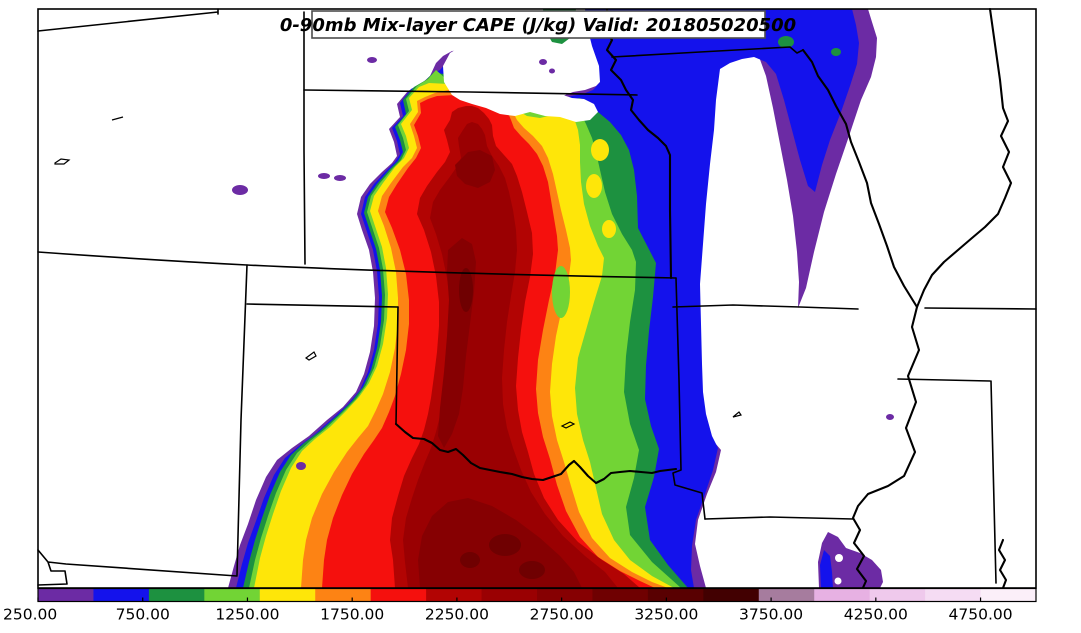 This screenshot has width=1081, height=633. What do you see at coordinates (30, 615) in the screenshot?
I see `colorbar-tick-label: 250.00` at bounding box center [30, 615].